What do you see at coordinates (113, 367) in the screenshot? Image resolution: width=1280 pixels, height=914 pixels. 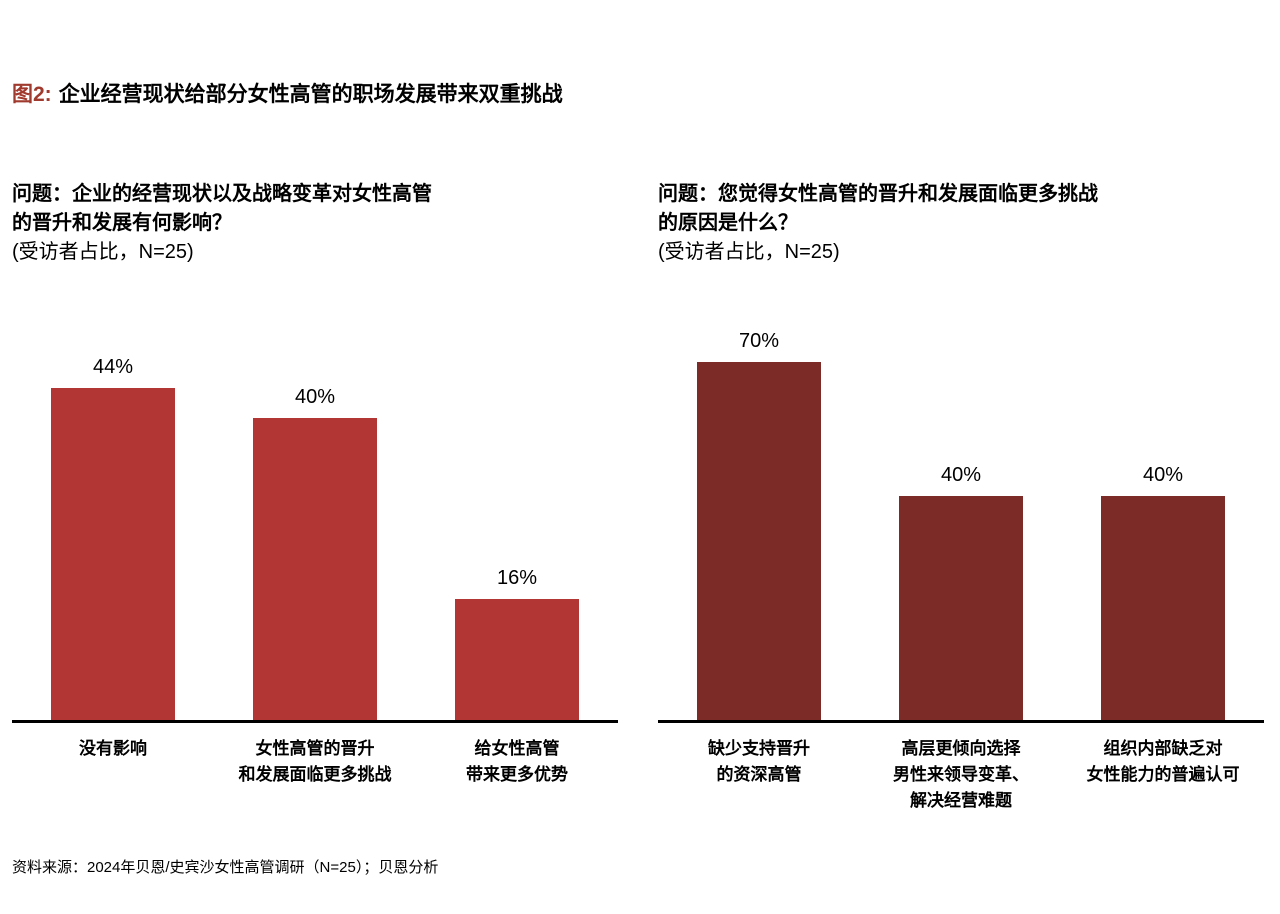 I see `bar-value-label: 44%` at bounding box center [113, 367].